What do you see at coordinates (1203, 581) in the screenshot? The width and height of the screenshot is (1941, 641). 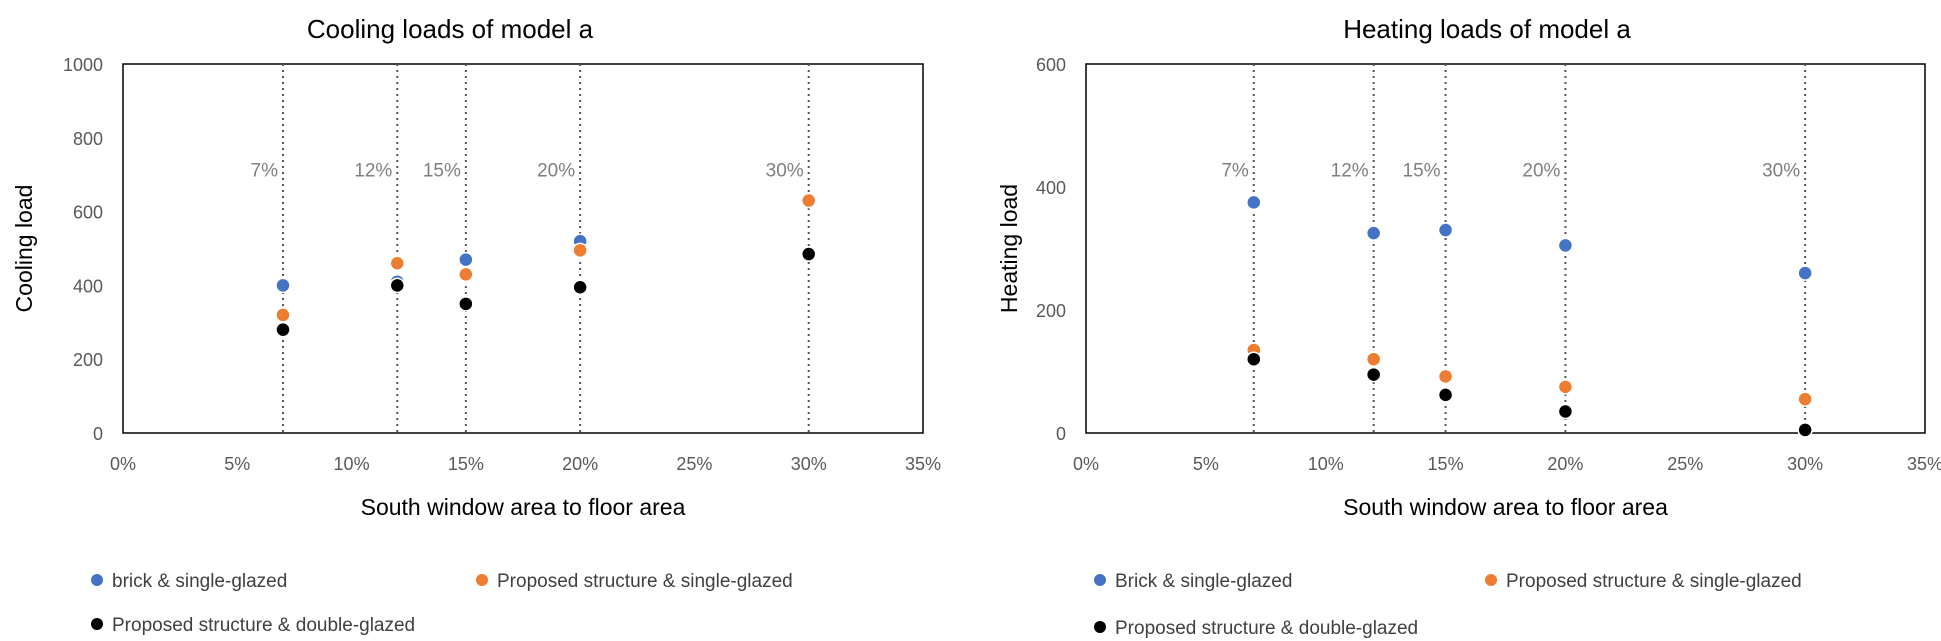 I see `legend-label: Brick & single-glazed` at bounding box center [1203, 581].